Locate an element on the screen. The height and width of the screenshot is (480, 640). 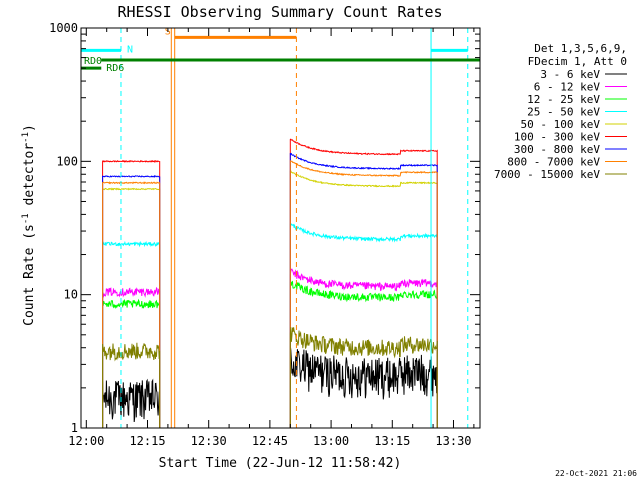
x-axis-label: Start Time (22-Jun-12 11:58:42) is located at coordinates (280, 463).